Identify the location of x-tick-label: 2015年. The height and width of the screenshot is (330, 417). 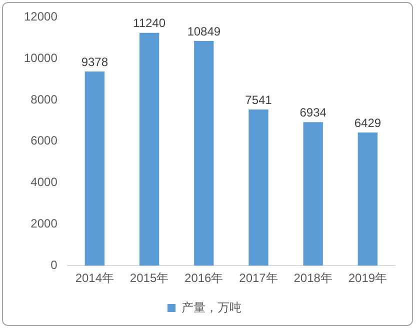
(149, 278).